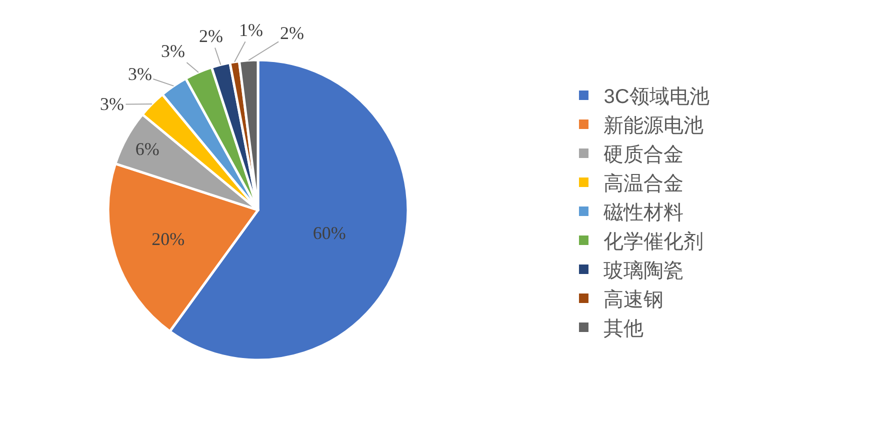 The image size is (874, 431). I want to click on data-label: 60%, so click(329, 233).